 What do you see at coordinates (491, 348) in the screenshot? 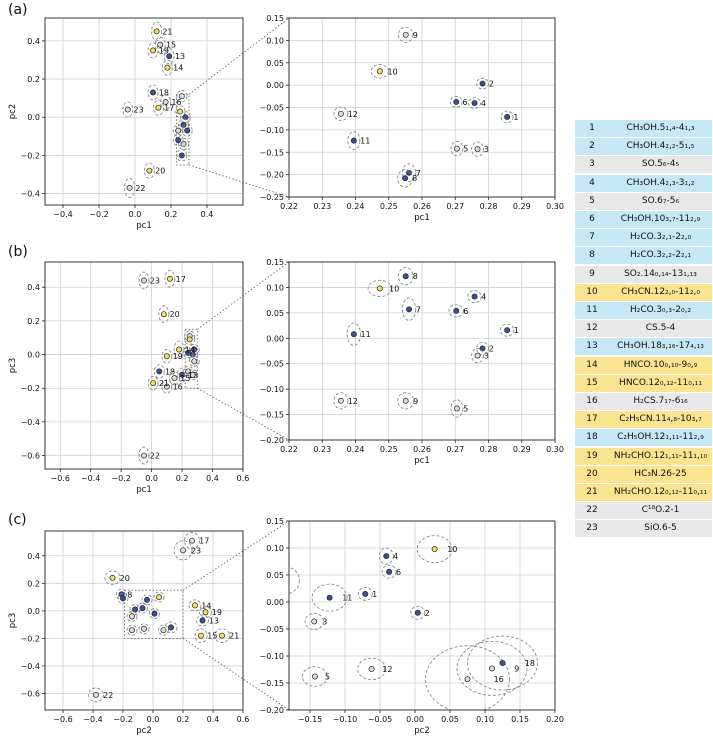
I see `panel-4-point-label: 2` at bounding box center [491, 348].